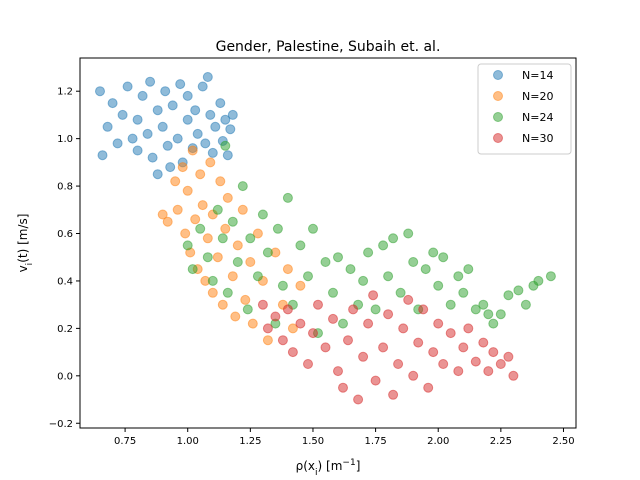  What do you see at coordinates (65, 329) in the screenshot?
I see `y-tick-label: 0.2` at bounding box center [65, 329].